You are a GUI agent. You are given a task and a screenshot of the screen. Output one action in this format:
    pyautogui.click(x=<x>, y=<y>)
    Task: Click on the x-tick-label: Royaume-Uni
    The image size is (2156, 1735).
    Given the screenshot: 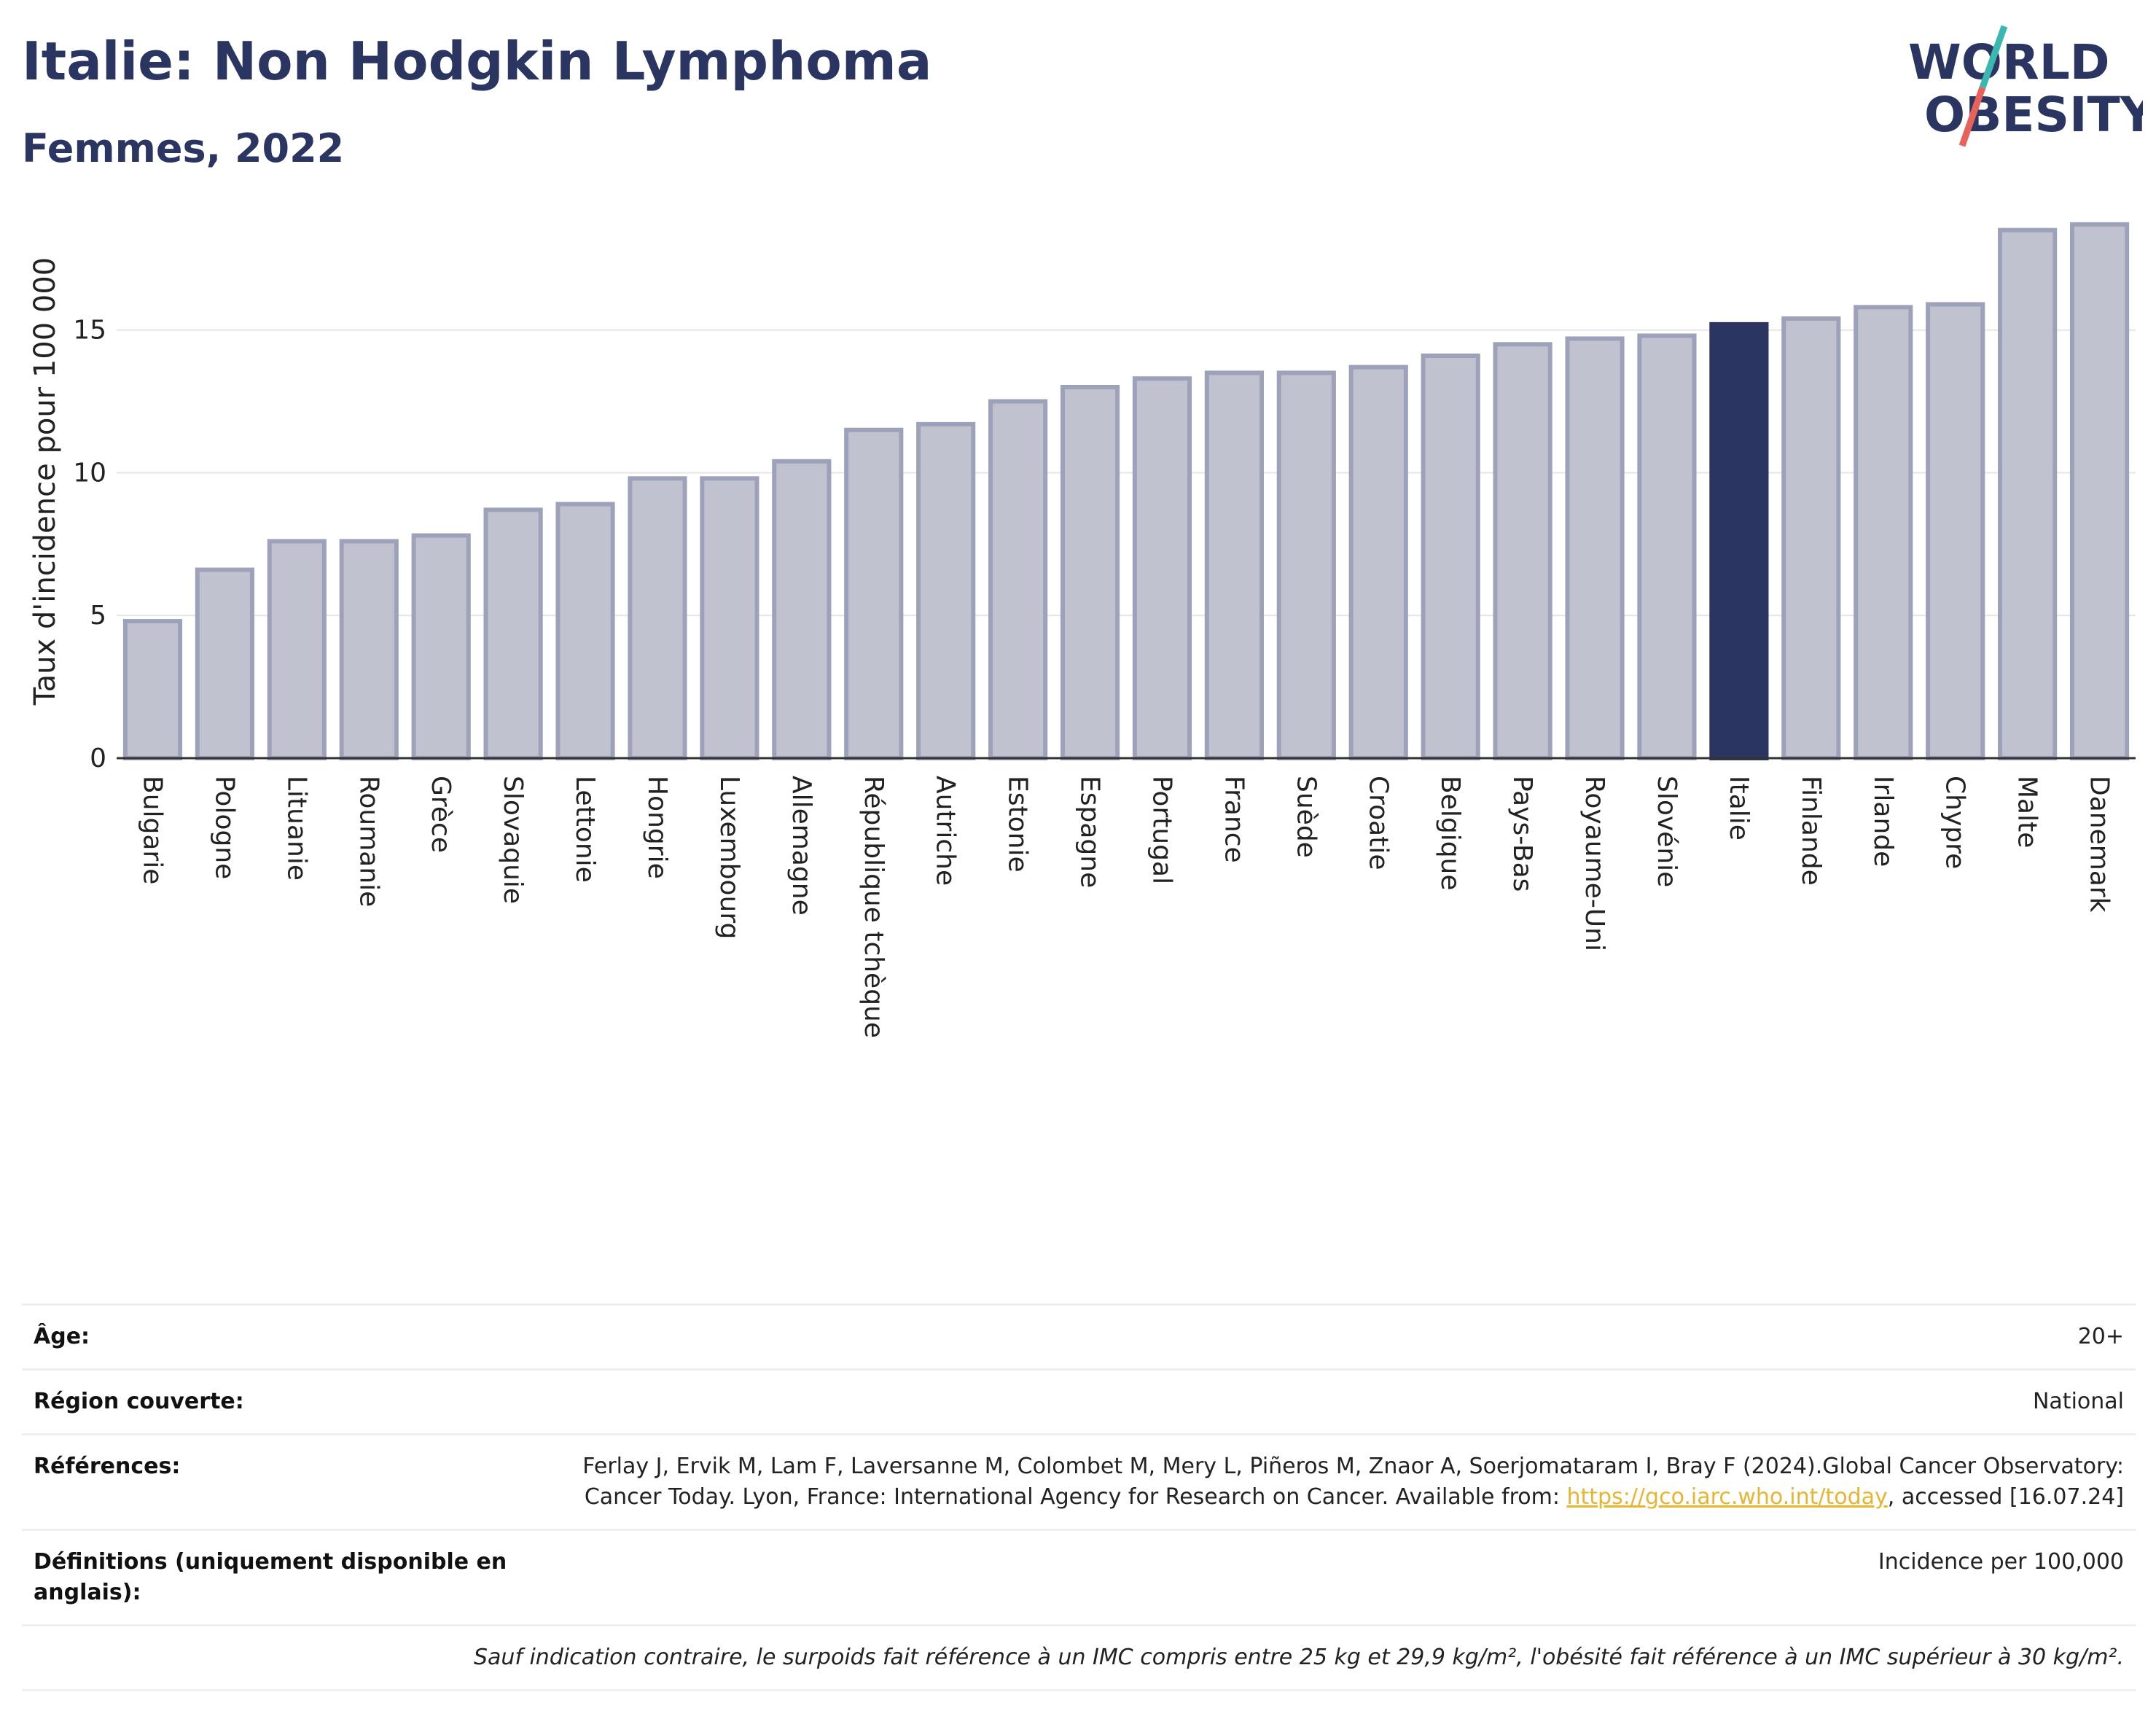 What is the action you would take?
    pyautogui.click(x=1594, y=863)
    